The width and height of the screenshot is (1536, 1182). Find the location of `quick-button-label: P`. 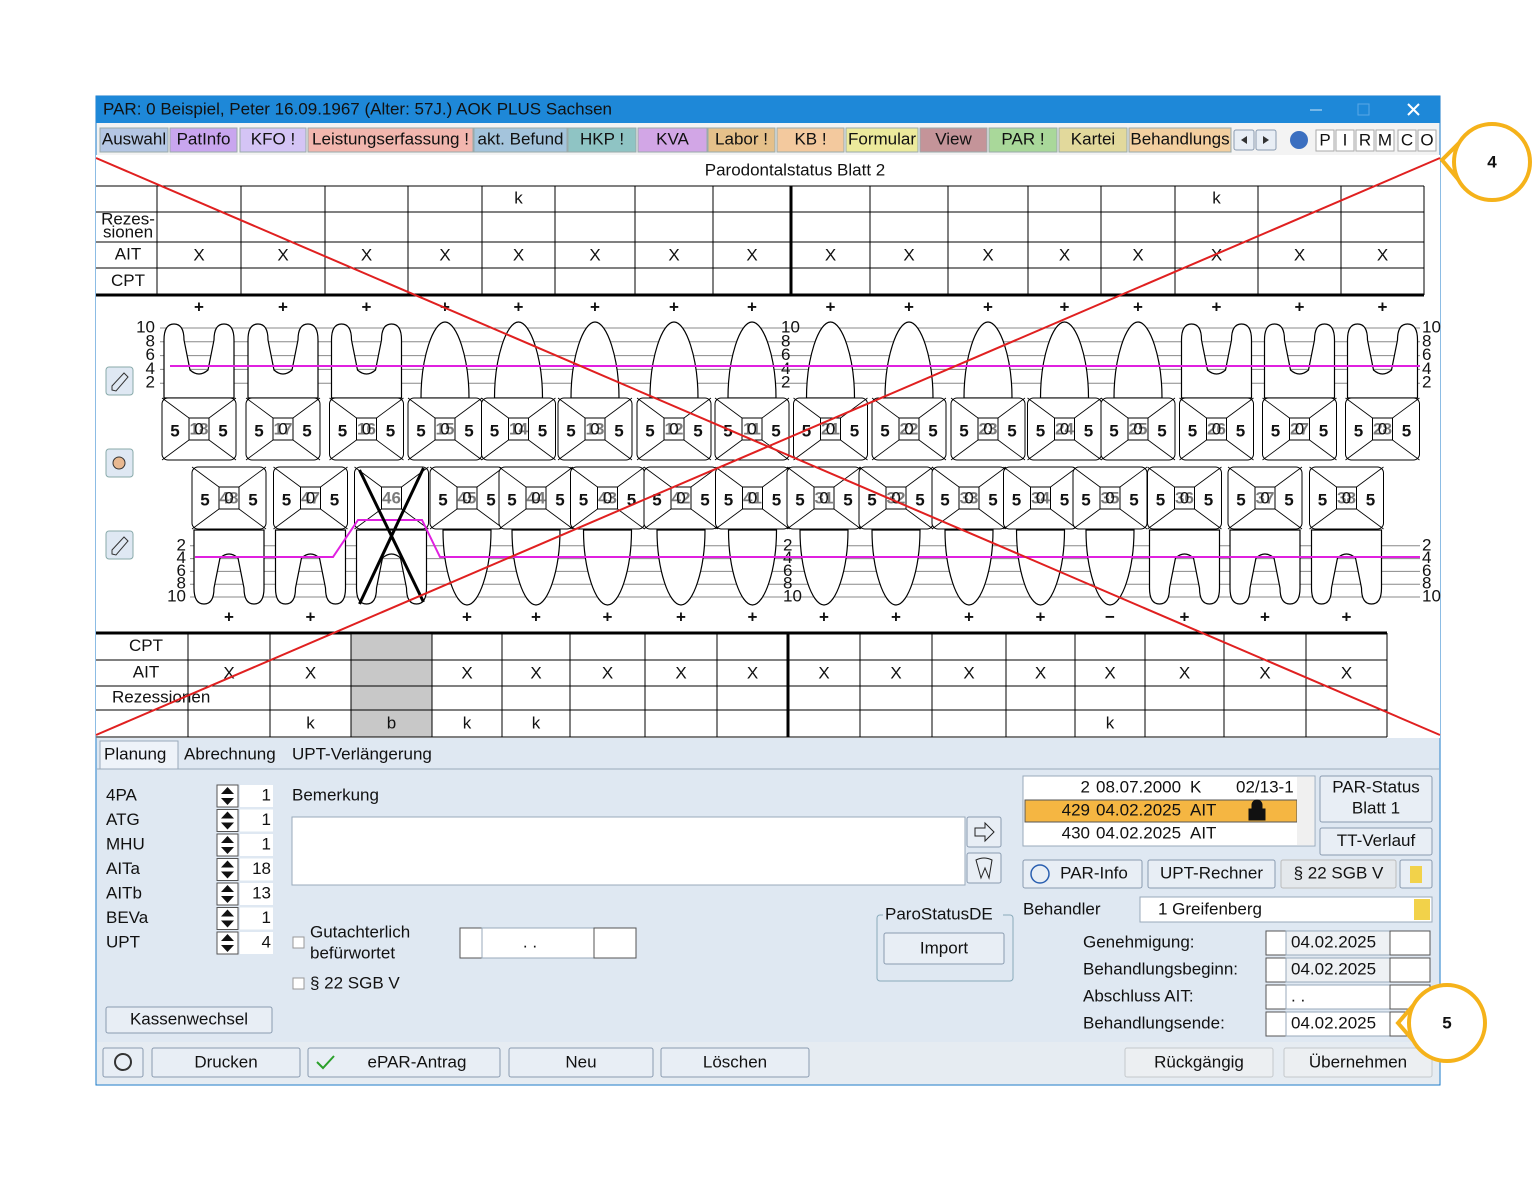

quick-button-label: P is located at coordinates (1324, 139).